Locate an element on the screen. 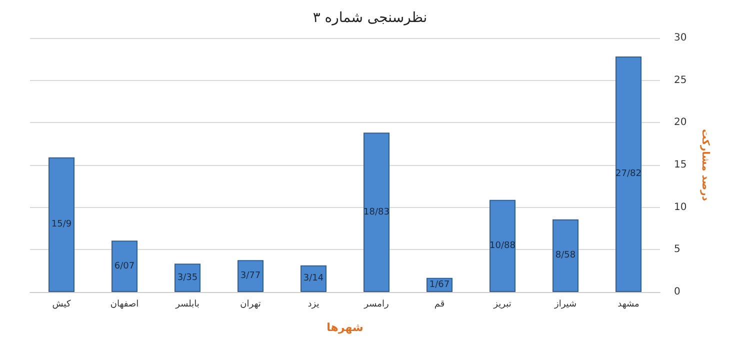  data-label: 27/82 is located at coordinates (629, 174).